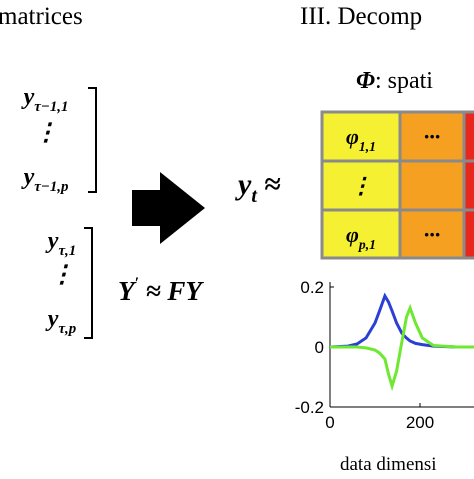 This screenshot has width=474, height=479. I want to click on y-tick-label: 0.2, so click(312, 287).